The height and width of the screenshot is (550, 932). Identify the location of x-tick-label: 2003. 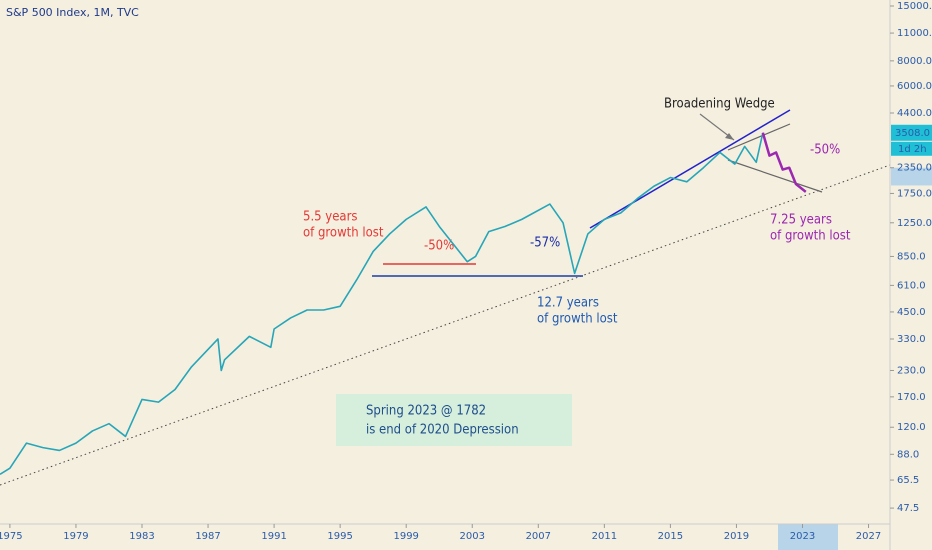
(472, 536).